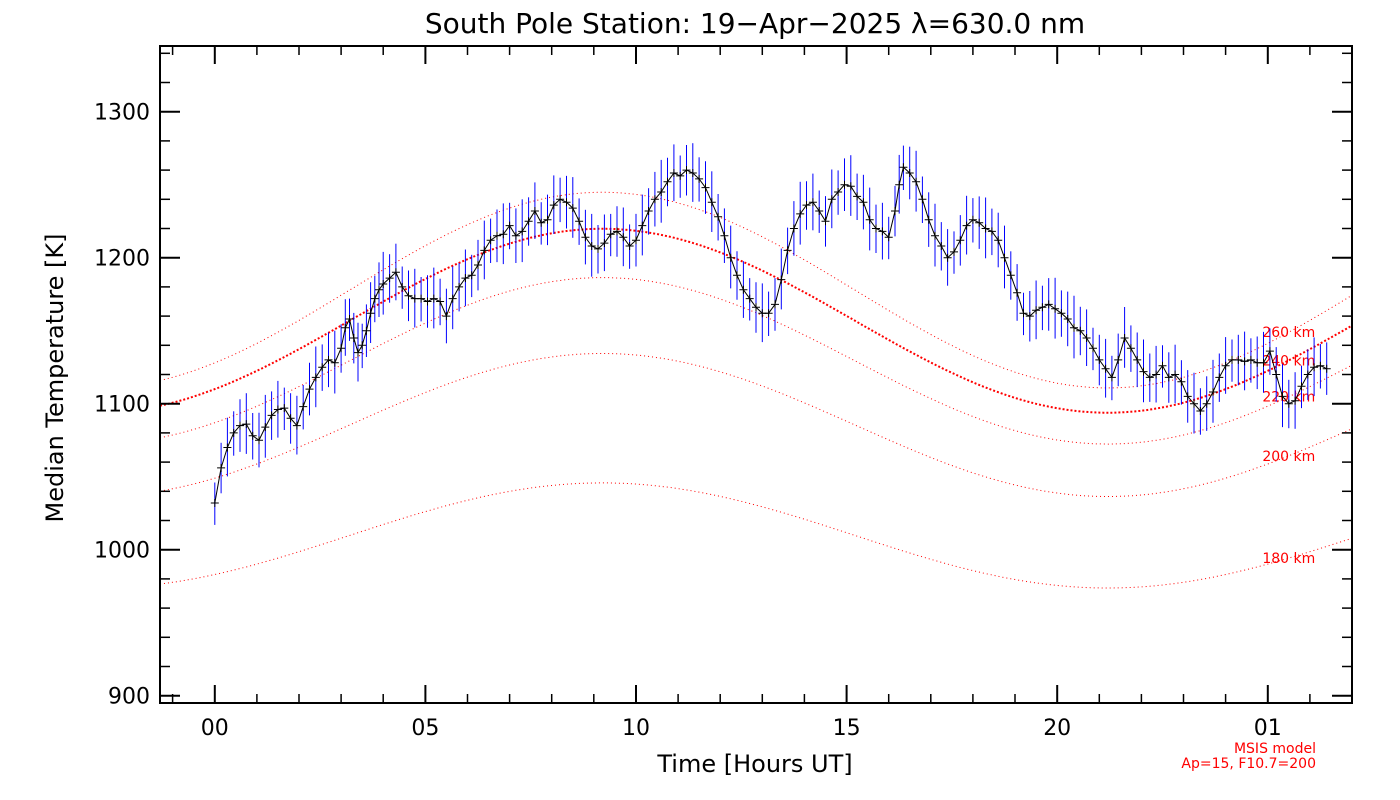 The height and width of the screenshot is (800, 1400). What do you see at coordinates (425, 728) in the screenshot?
I see `x-tick-label: 05` at bounding box center [425, 728].